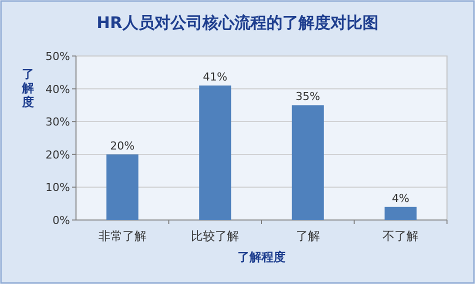 This screenshot has width=475, height=284. I want to click on chart-title: HR人员对公司核心流程的了解度对比图, so click(237, 22).